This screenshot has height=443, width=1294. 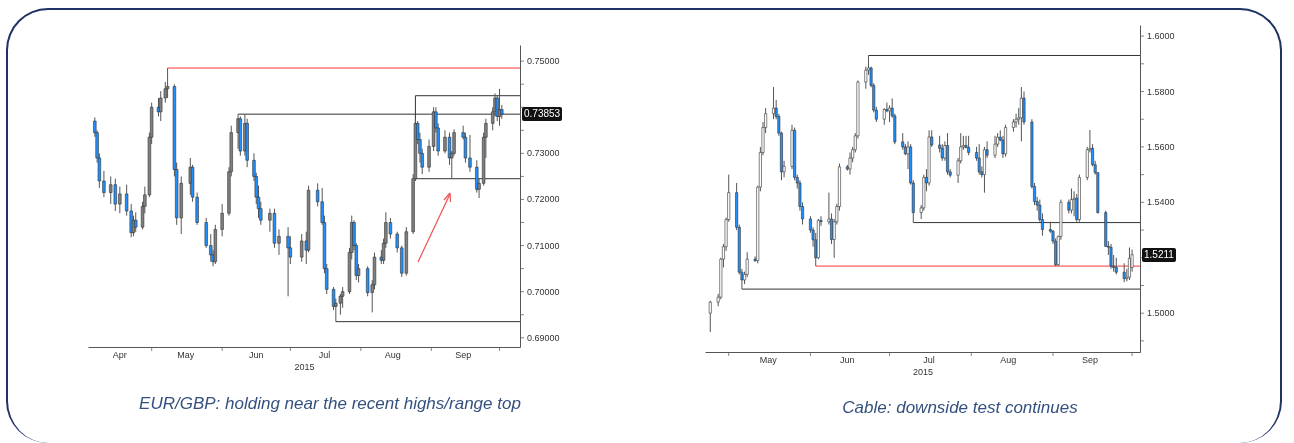 What do you see at coordinates (1161, 313) in the screenshot?
I see `y-tick-label: 1.5000` at bounding box center [1161, 313].